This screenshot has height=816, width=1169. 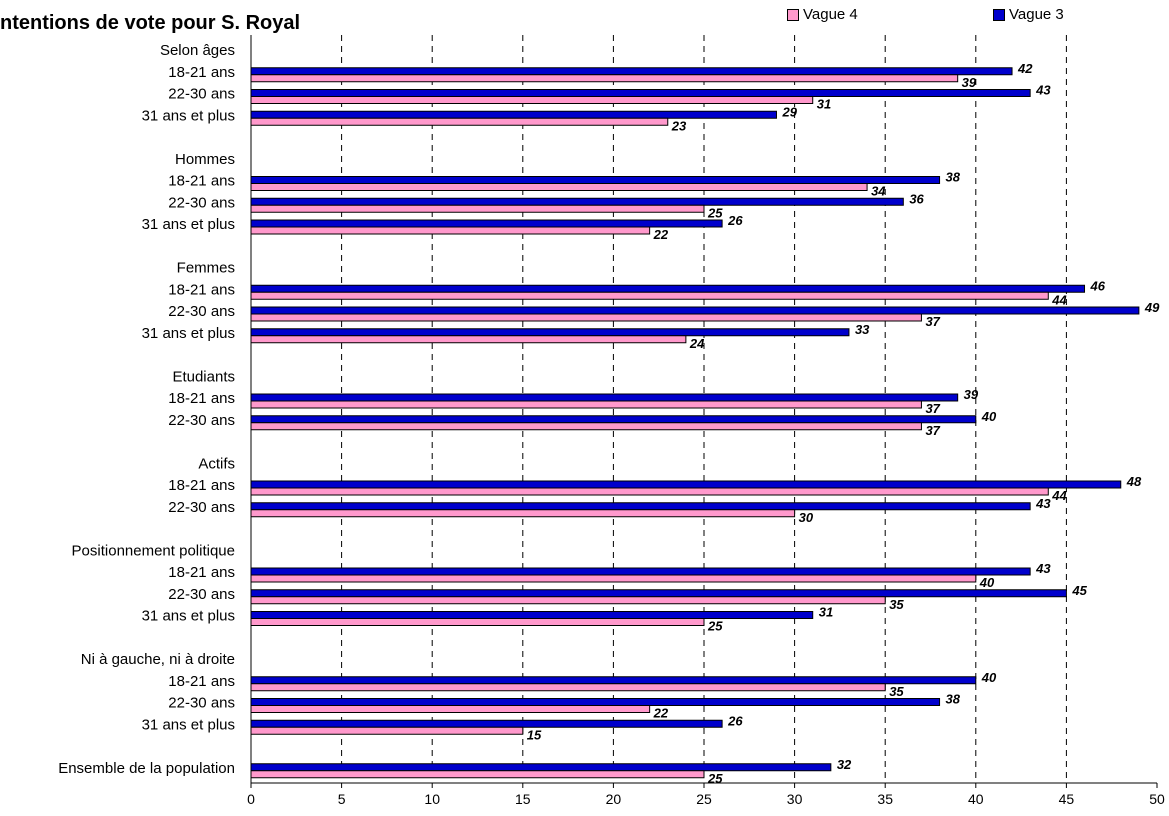 I want to click on legend-item-vague-3: Vague 3, so click(x=1028, y=14).